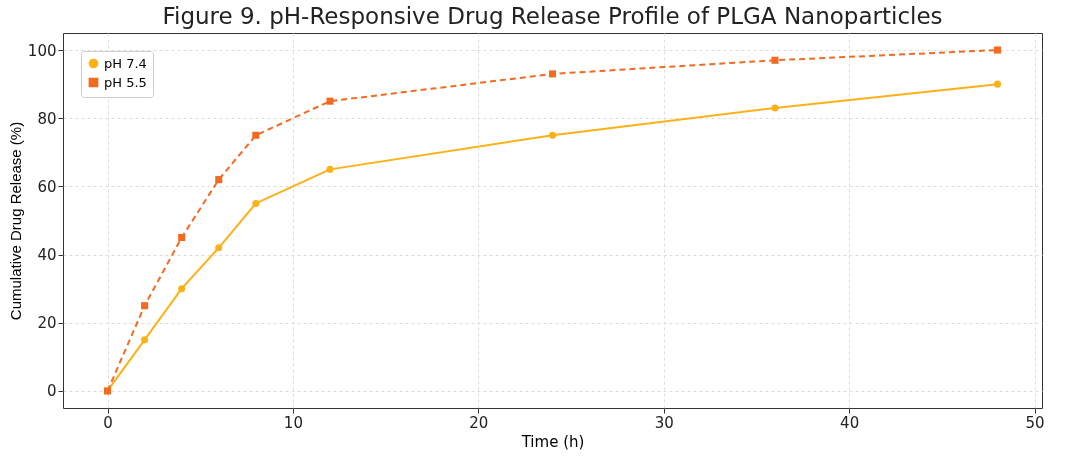 This screenshot has height=469, width=1090. I want to click on x-tick-label: 10, so click(293, 422).